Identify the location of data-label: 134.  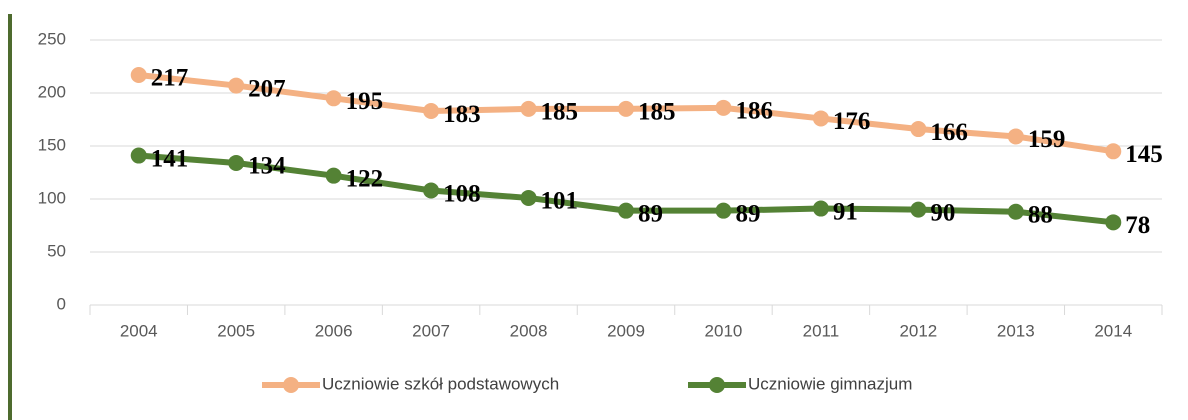
(267, 166).